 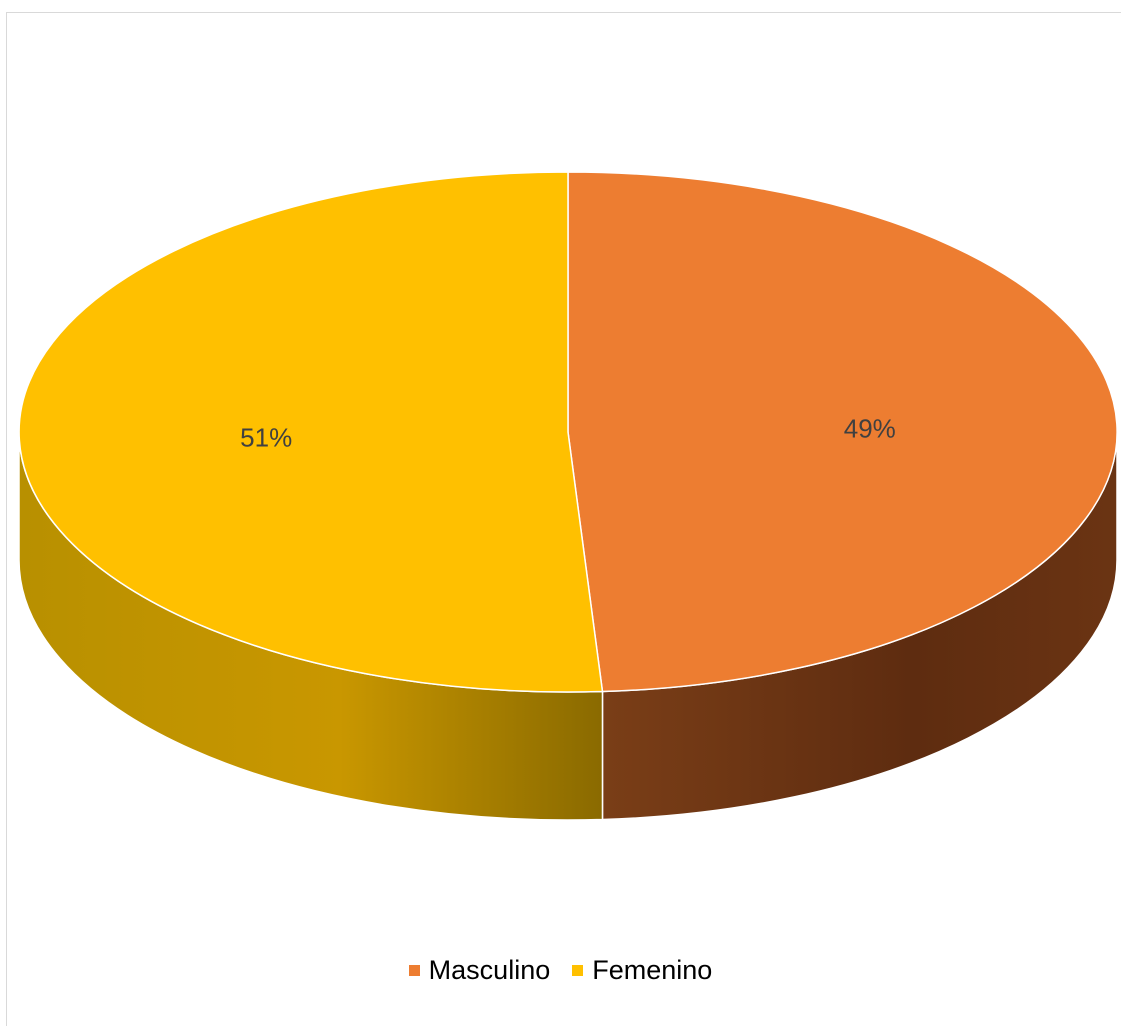 What do you see at coordinates (489, 970) in the screenshot?
I see `legend-label-masculino: Masculino` at bounding box center [489, 970].